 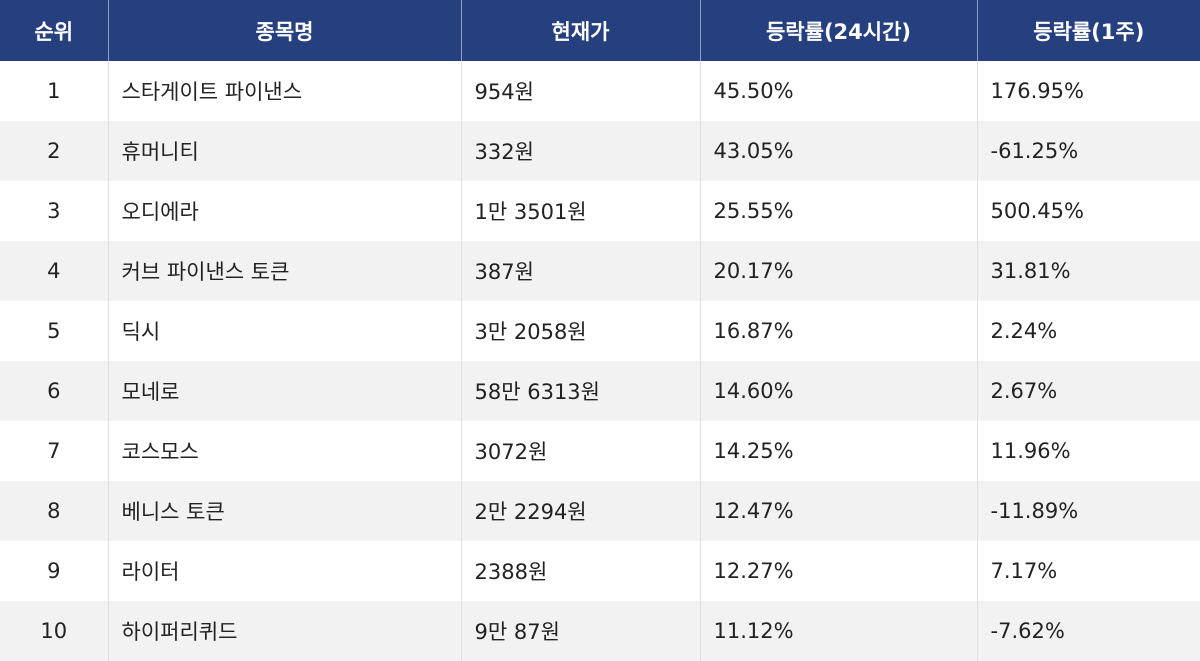 What do you see at coordinates (1088, 331) in the screenshot?
I see `change-1w-cell: 2.24%` at bounding box center [1088, 331].